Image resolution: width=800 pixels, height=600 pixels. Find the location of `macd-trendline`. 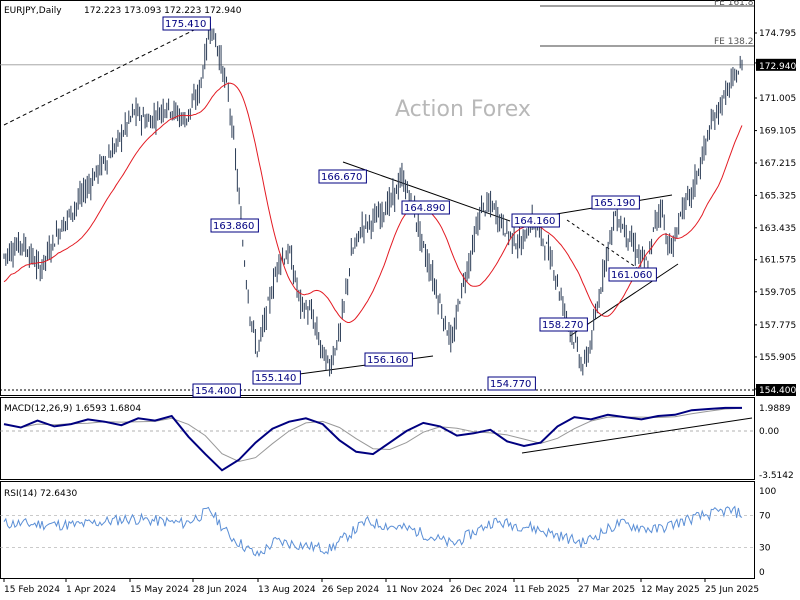

macd-trendline is located at coordinates (637, 435).